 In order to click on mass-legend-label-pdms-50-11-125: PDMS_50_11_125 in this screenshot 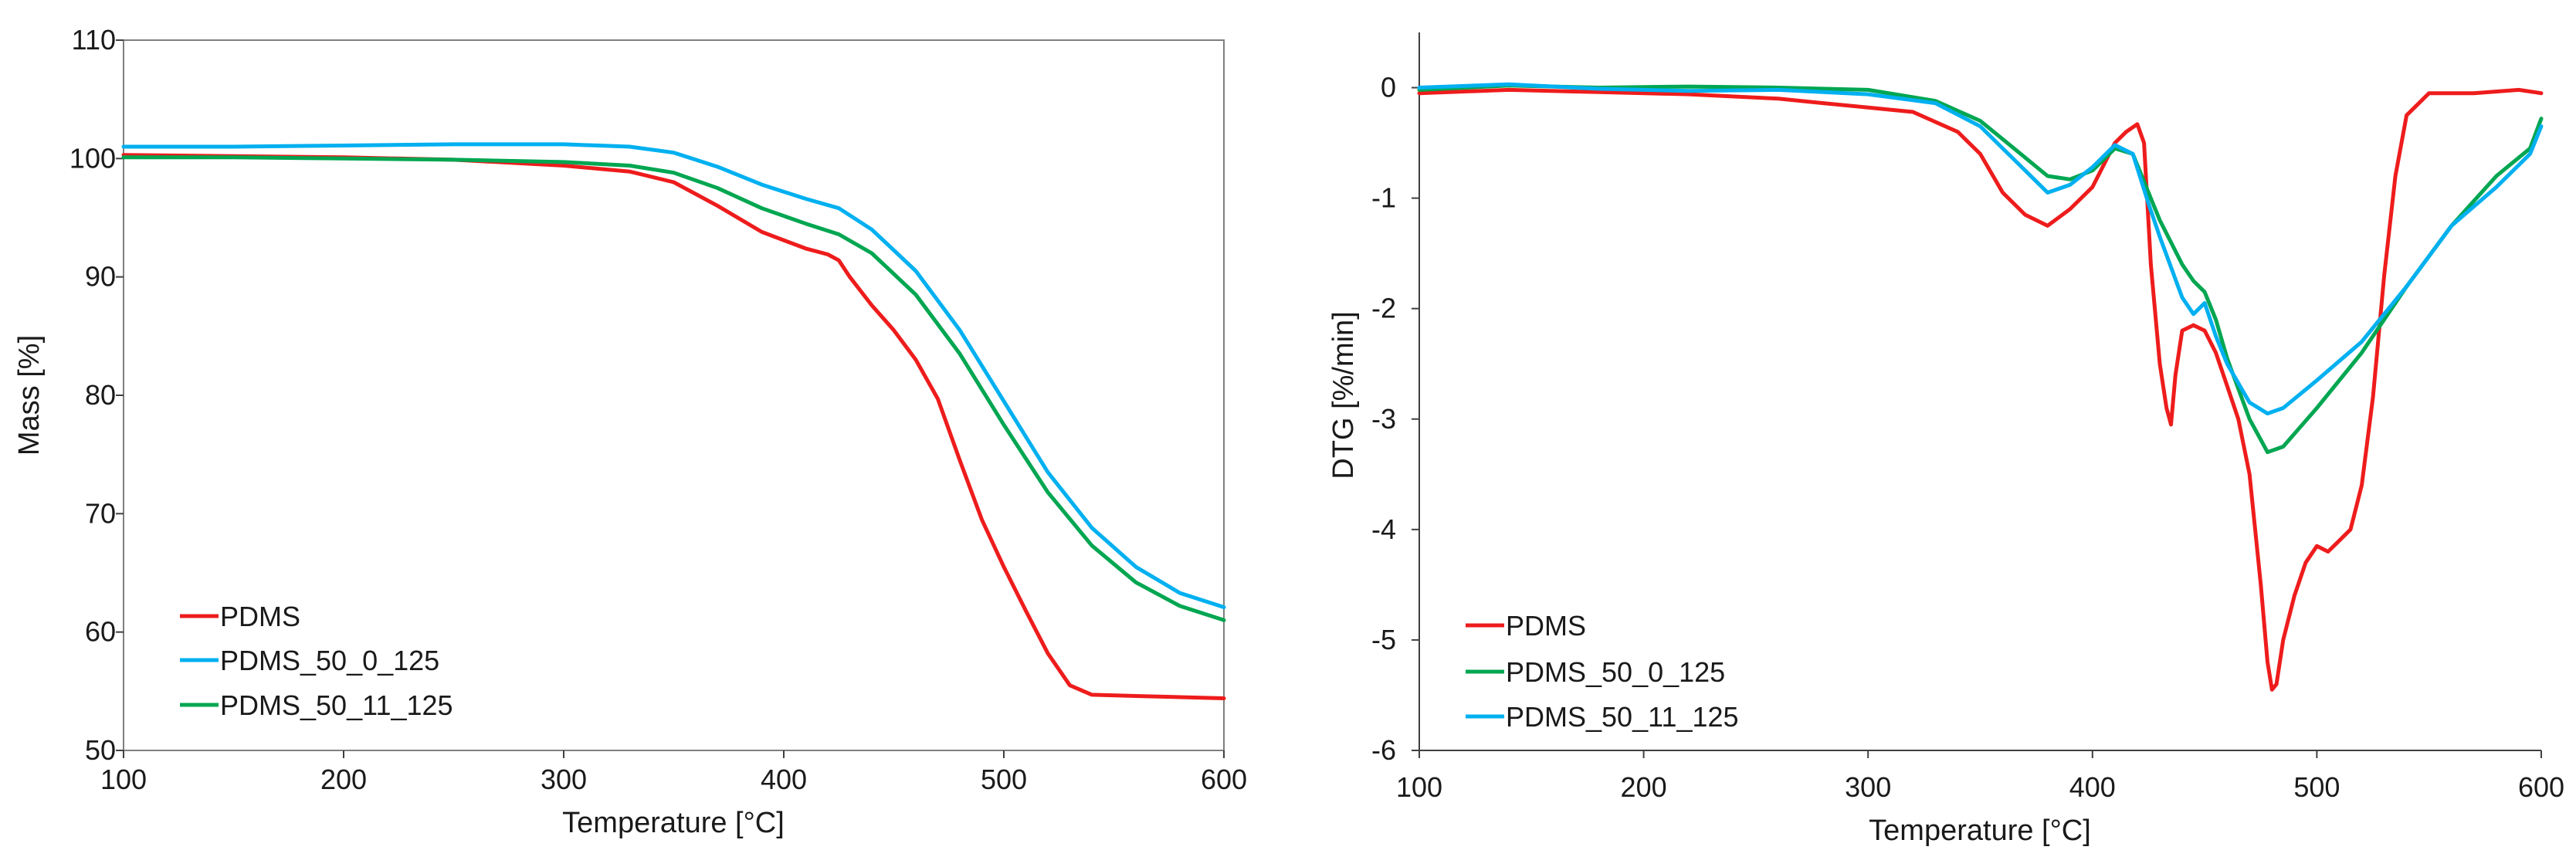, I will do `click(336, 705)`.